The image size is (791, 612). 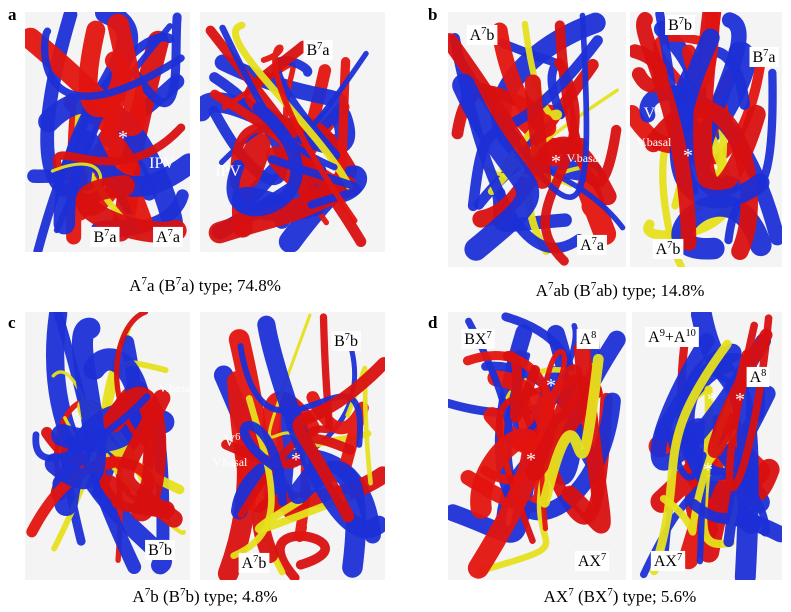 I want to click on label: B7a, so click(x=318, y=49).